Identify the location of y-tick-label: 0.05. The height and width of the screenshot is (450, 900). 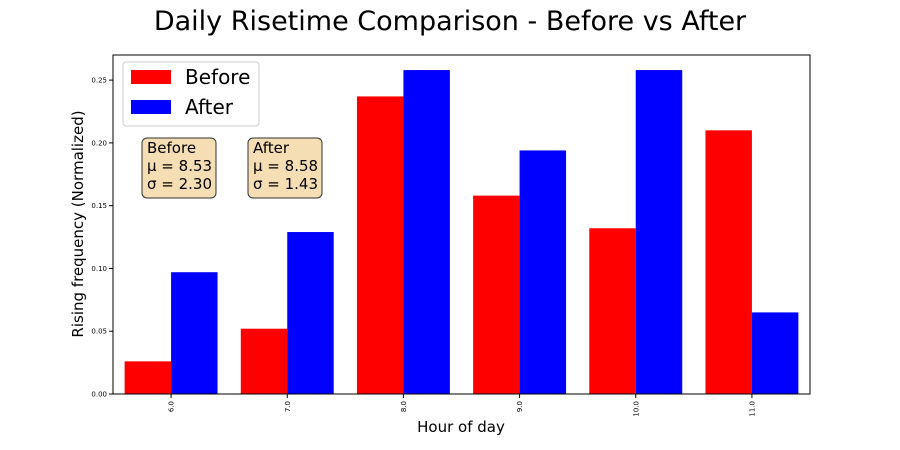
(99, 332).